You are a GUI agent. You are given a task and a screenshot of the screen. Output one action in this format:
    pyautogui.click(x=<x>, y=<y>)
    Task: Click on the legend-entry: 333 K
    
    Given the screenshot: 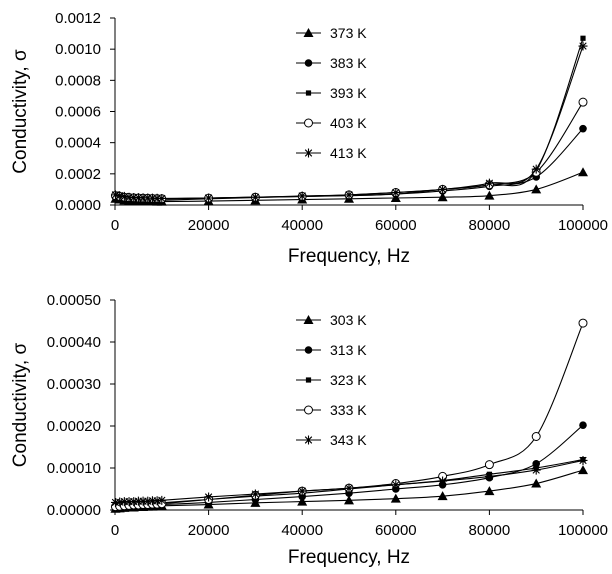 What is the action you would take?
    pyautogui.click(x=331, y=410)
    